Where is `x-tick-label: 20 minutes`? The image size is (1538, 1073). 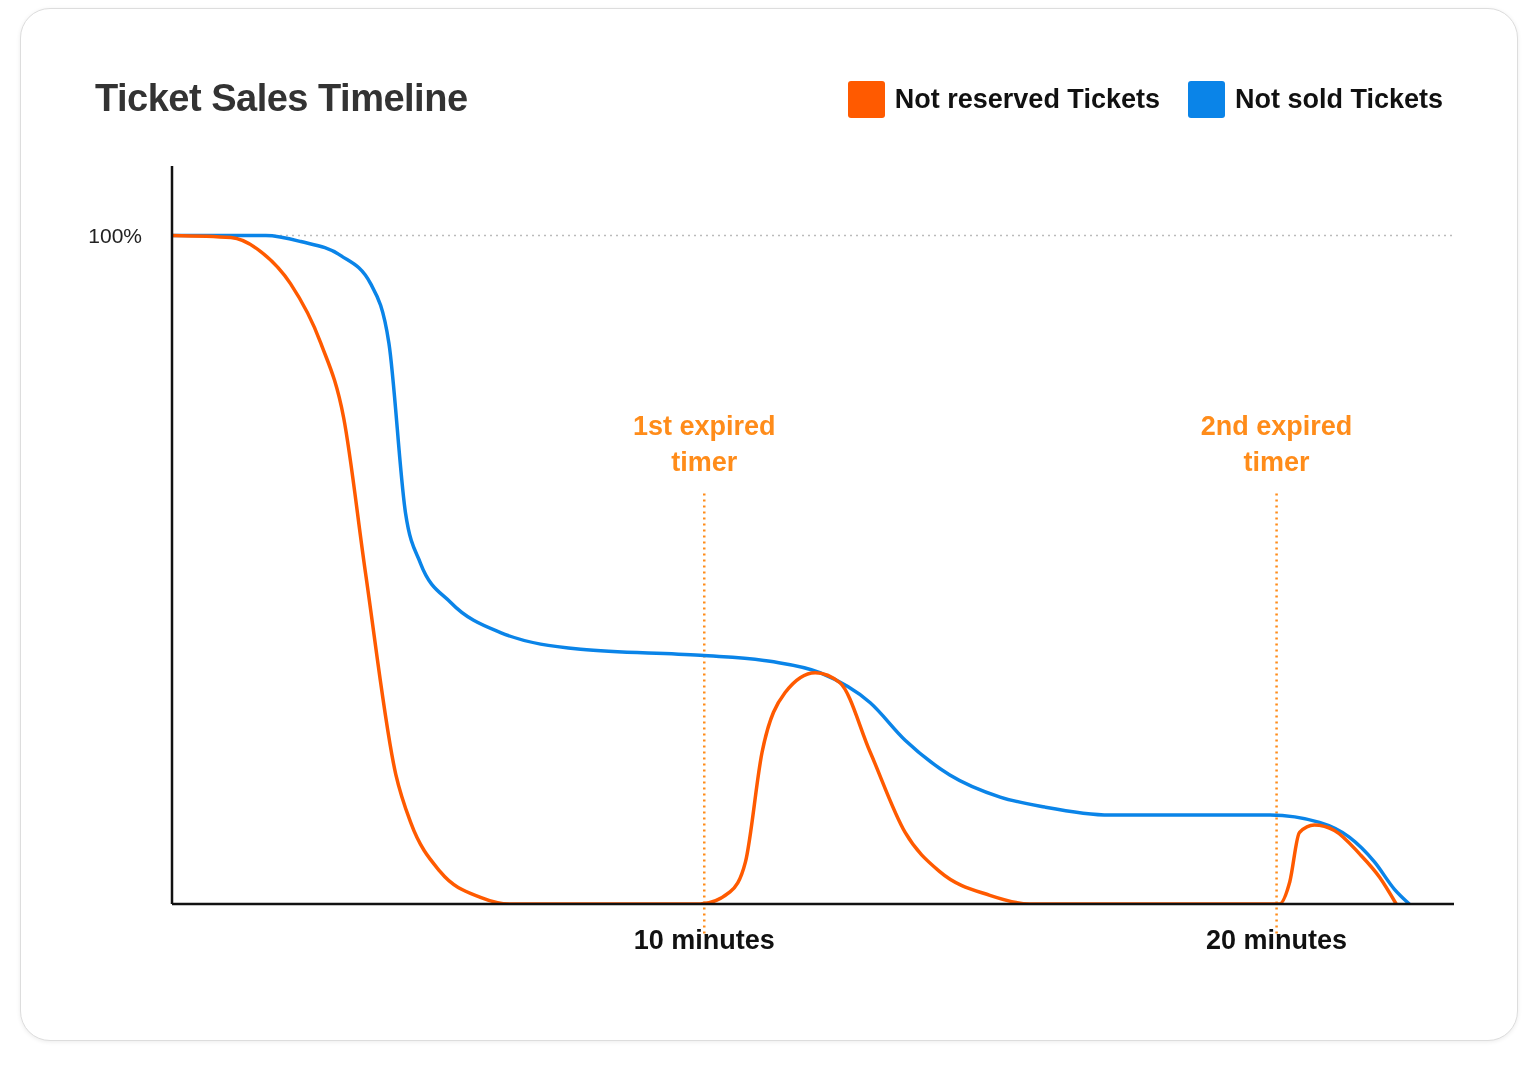 x-tick-label: 20 minutes is located at coordinates (1277, 940).